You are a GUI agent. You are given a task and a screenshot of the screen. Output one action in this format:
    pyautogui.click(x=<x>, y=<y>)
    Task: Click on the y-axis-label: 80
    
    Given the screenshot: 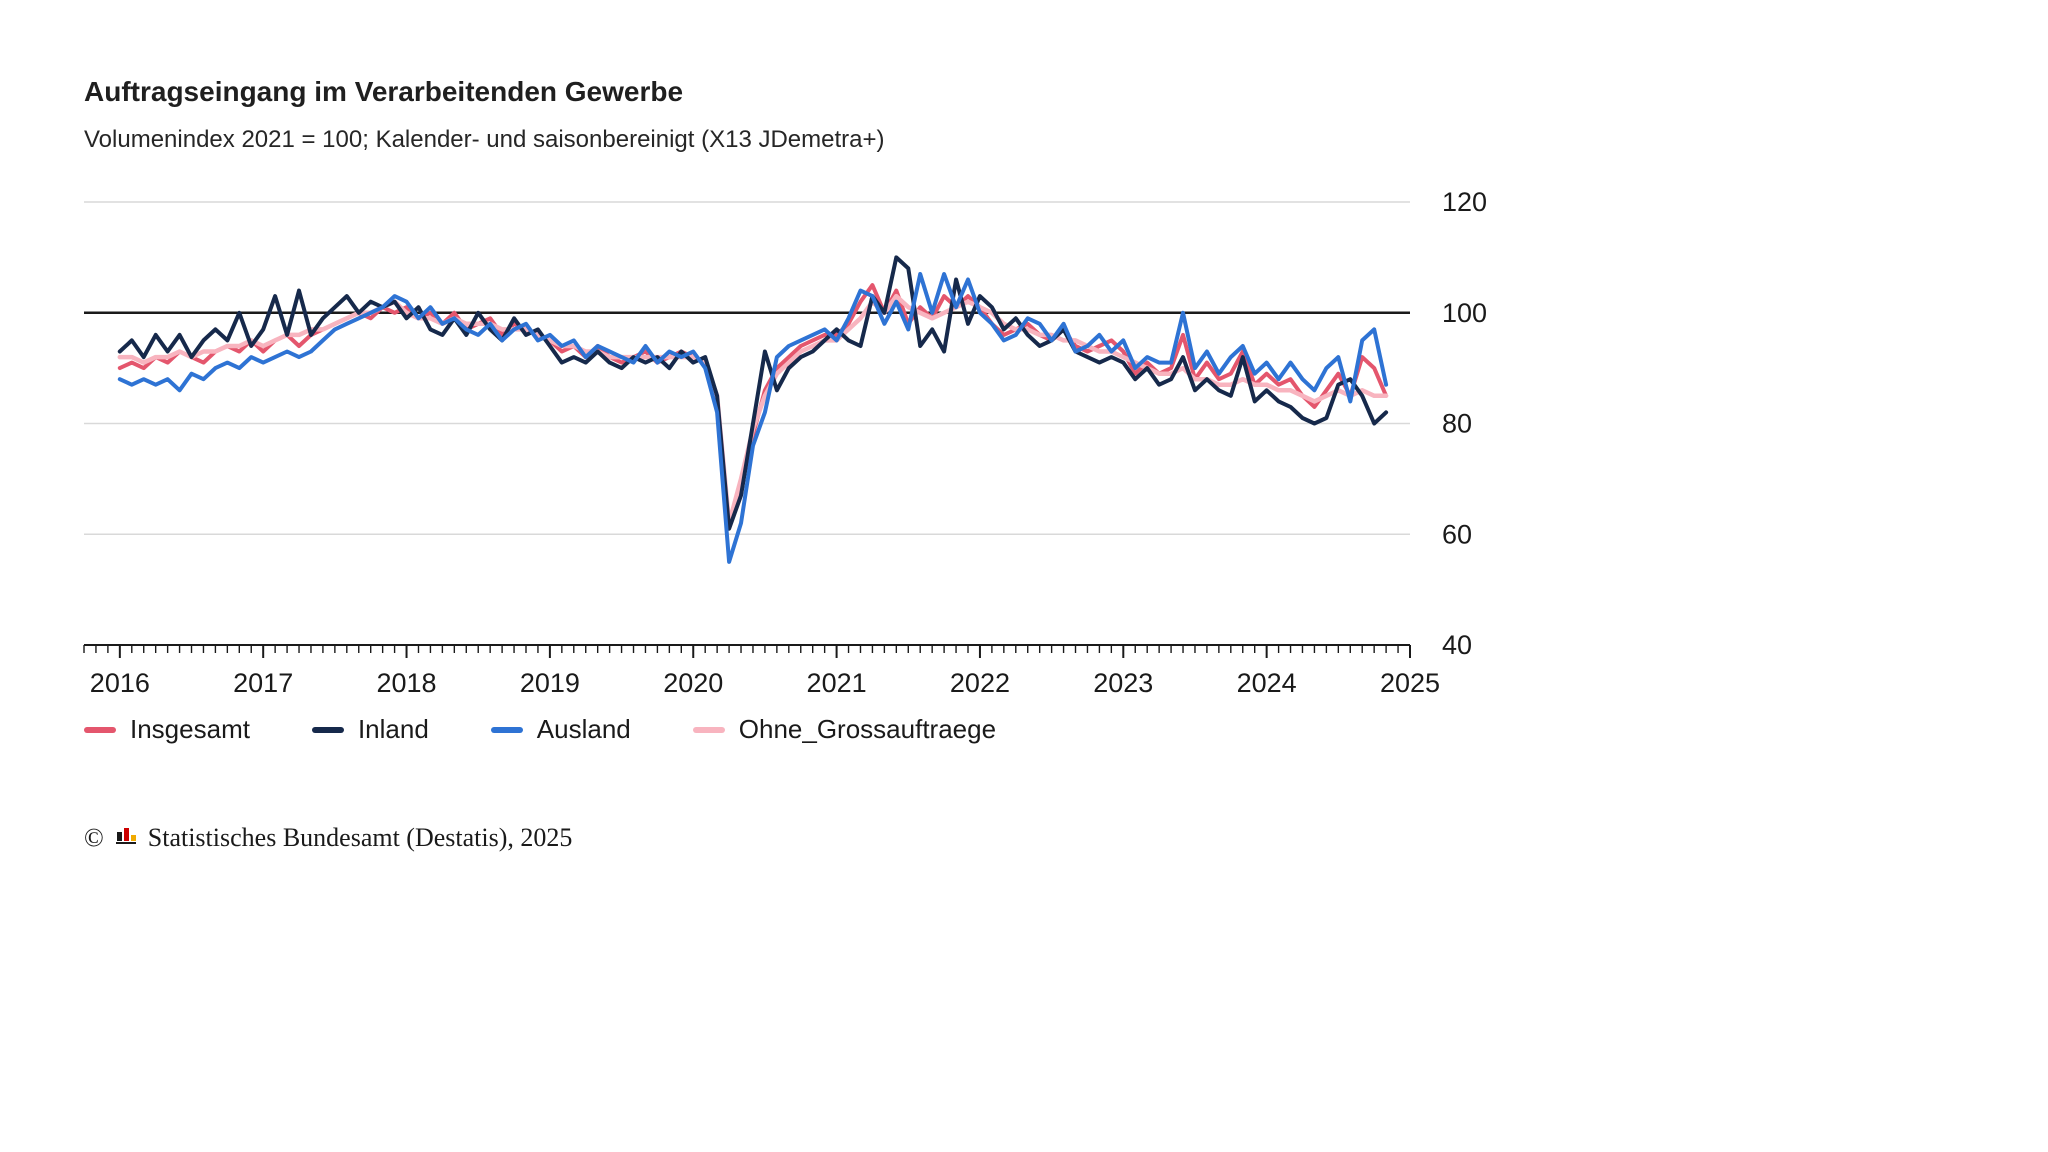 What is the action you would take?
    pyautogui.click(x=1457, y=424)
    